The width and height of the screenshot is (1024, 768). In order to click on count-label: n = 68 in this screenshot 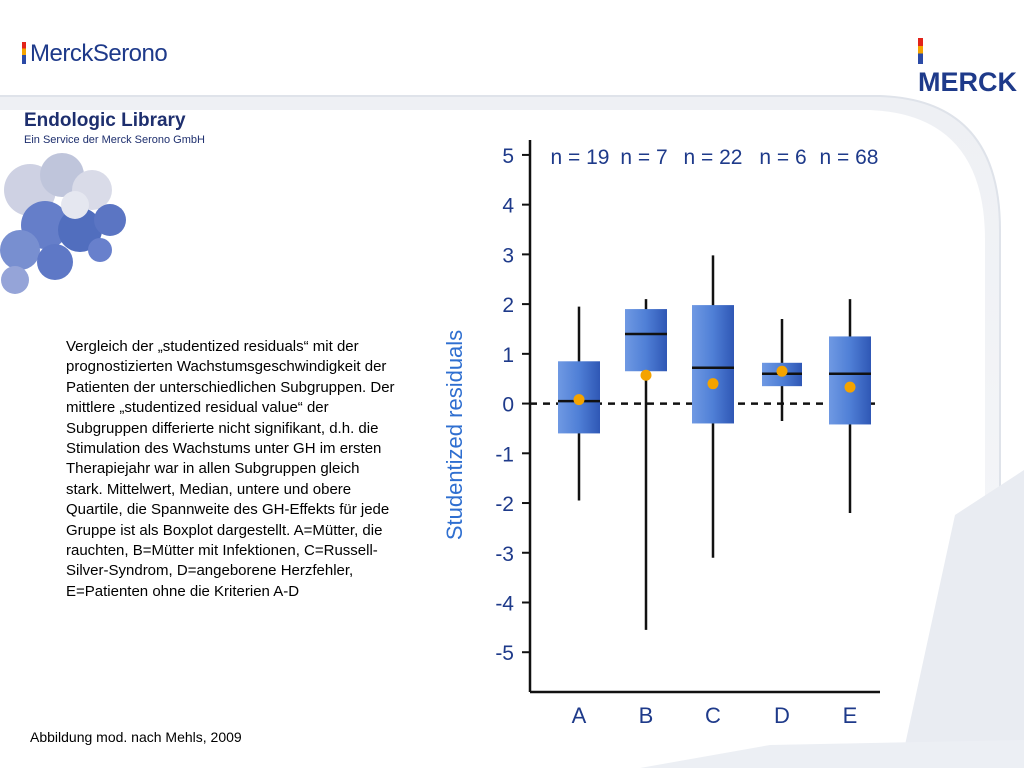, I will do `click(849, 157)`.